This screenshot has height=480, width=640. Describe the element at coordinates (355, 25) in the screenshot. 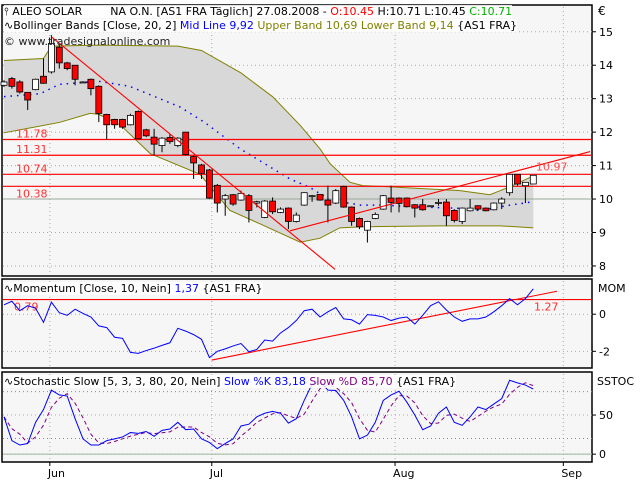

I see `bollinger-bands: Upper Band 10,69 Lower Band 9,14` at that location.